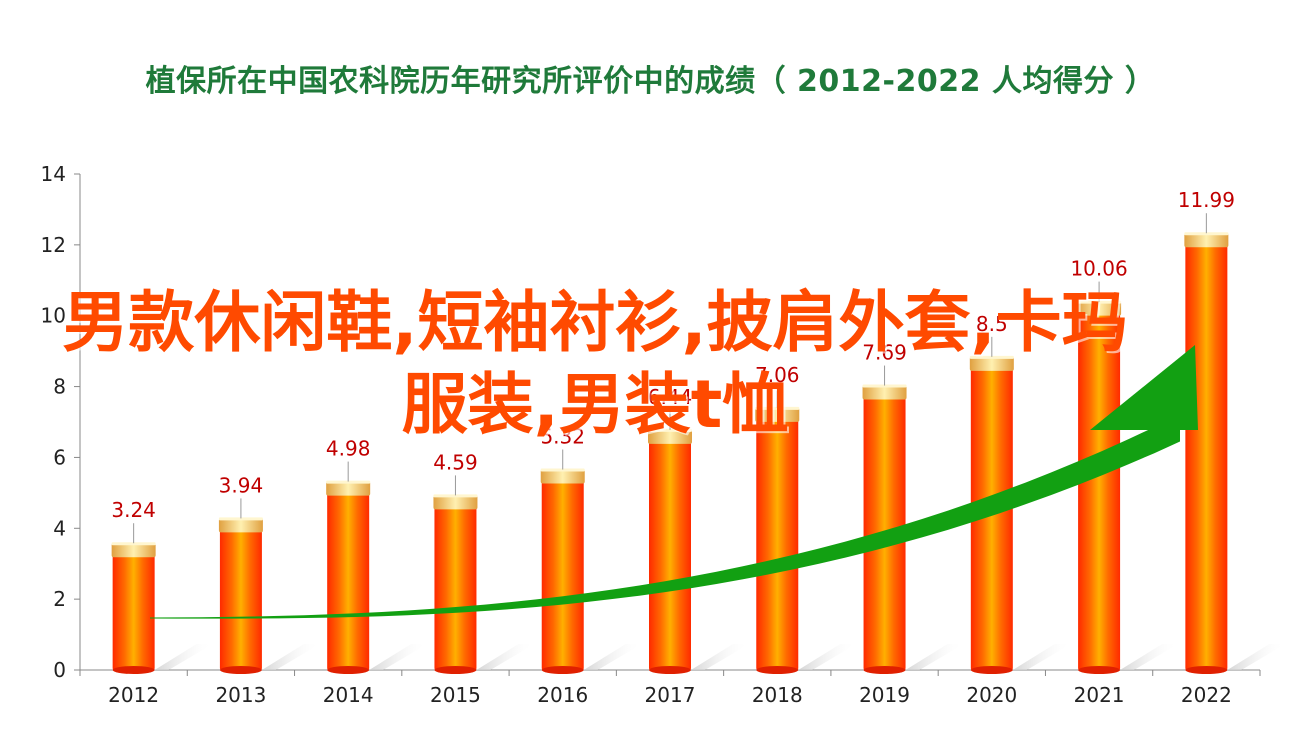 Image resolution: width=1301 pixels, height=730 pixels. I want to click on x-tick-label: 2015, so click(455, 695).